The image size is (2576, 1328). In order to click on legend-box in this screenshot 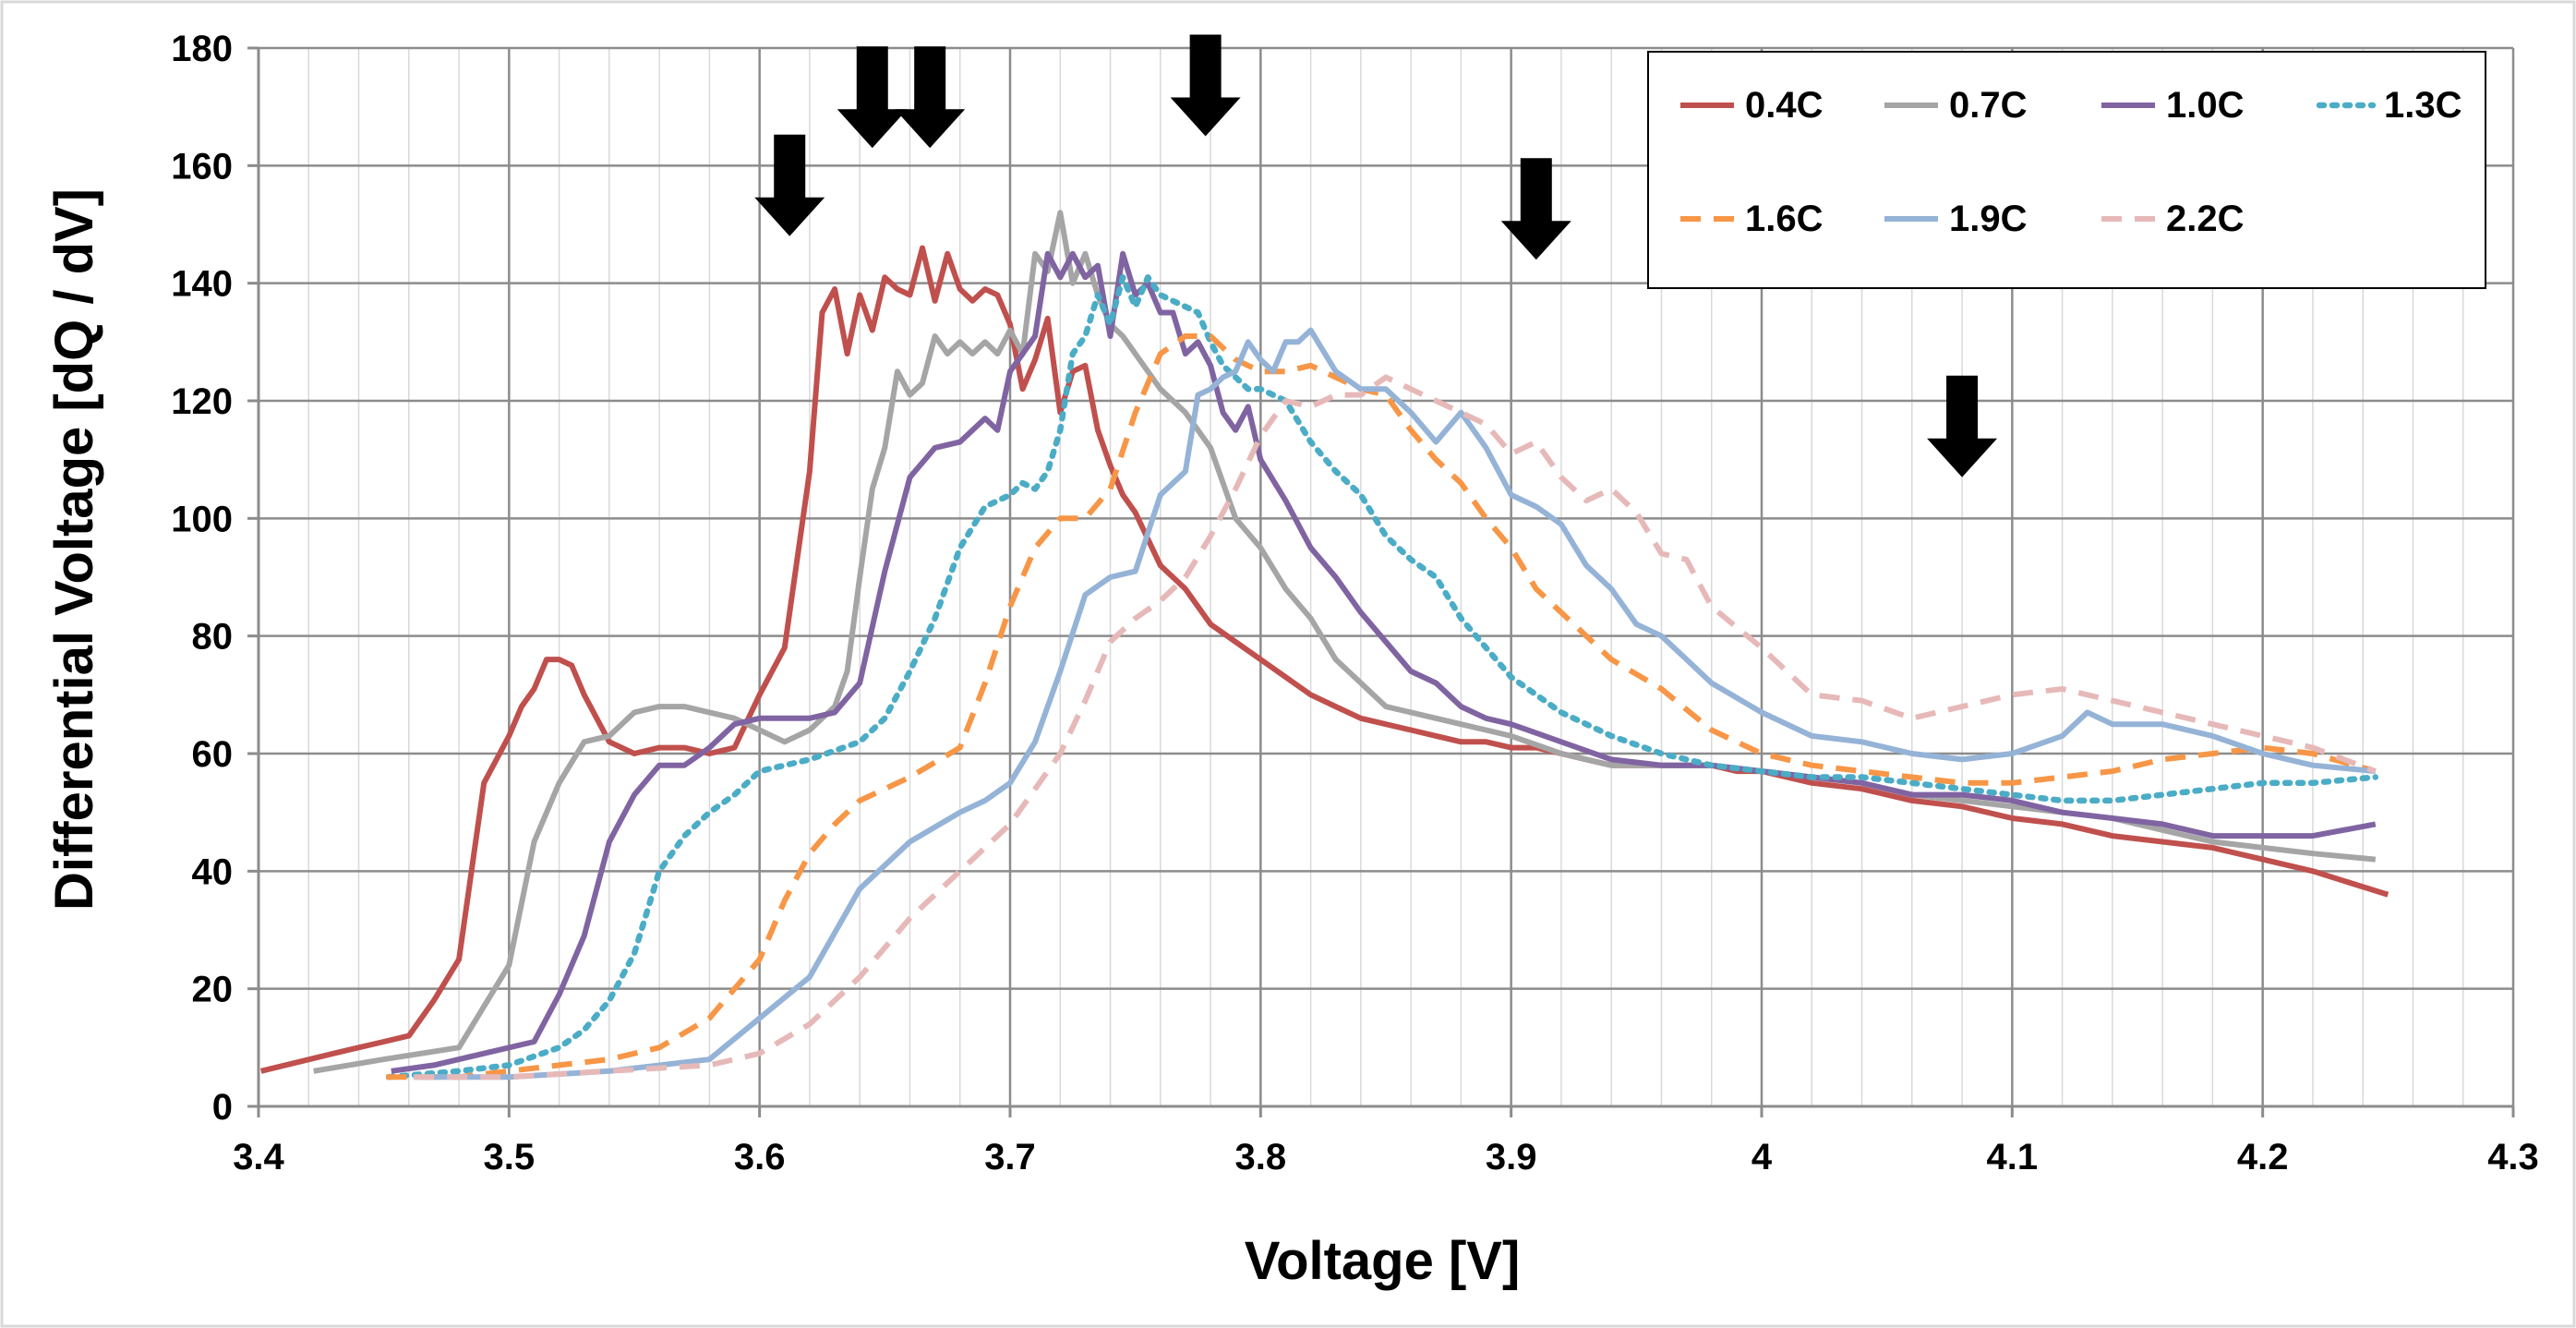, I will do `click(2066, 170)`.